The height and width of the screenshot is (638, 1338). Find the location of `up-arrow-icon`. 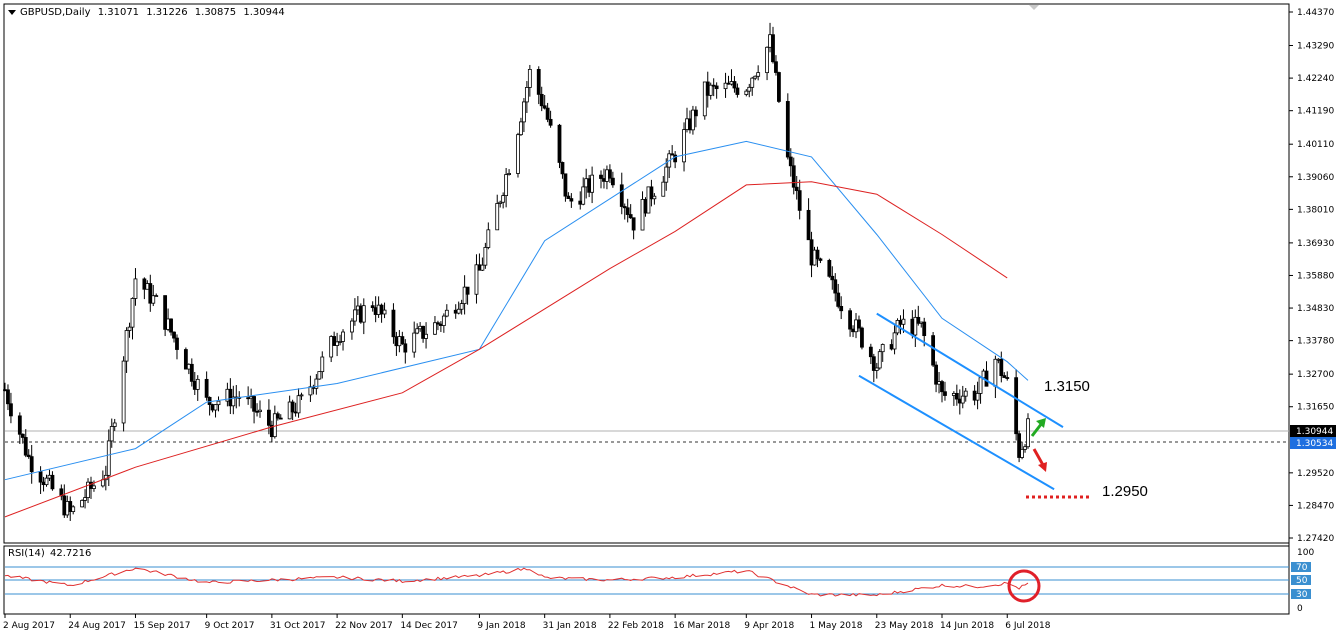

up-arrow-icon is located at coordinates (1038, 427).